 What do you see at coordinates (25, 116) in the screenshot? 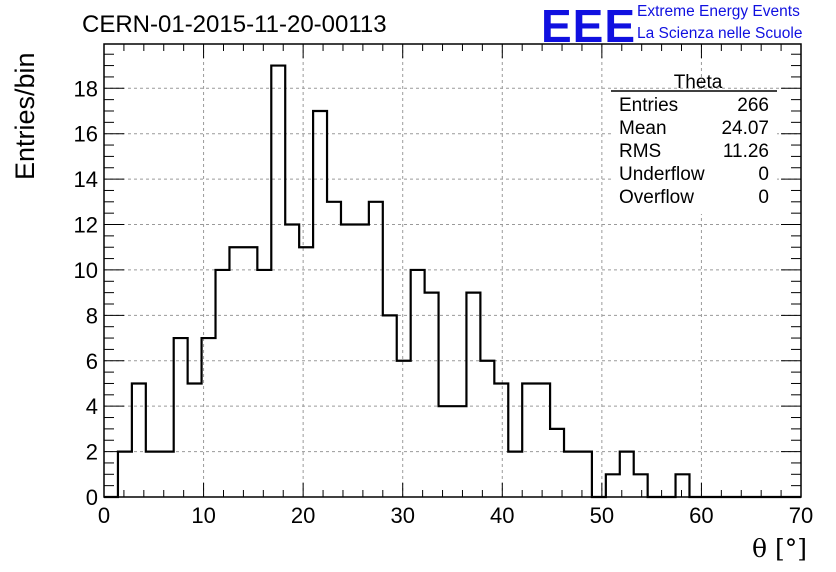
I see `y-axis-label: Entries/bin` at bounding box center [25, 116].